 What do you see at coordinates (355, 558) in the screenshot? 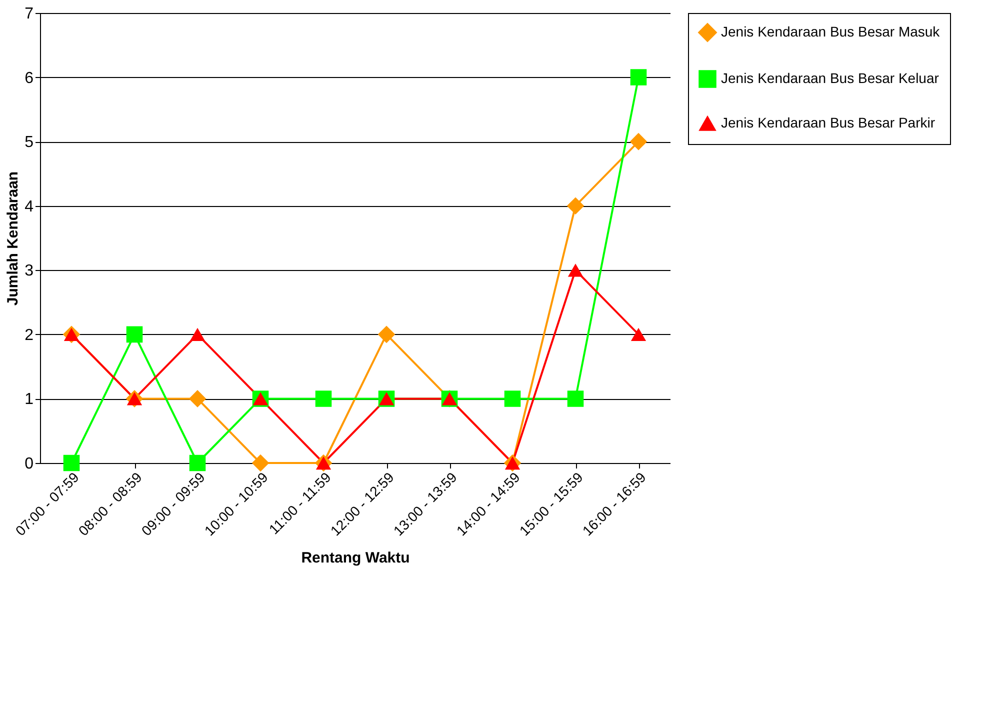
I see `x-axis-title: Rentang Waktu` at bounding box center [355, 558].